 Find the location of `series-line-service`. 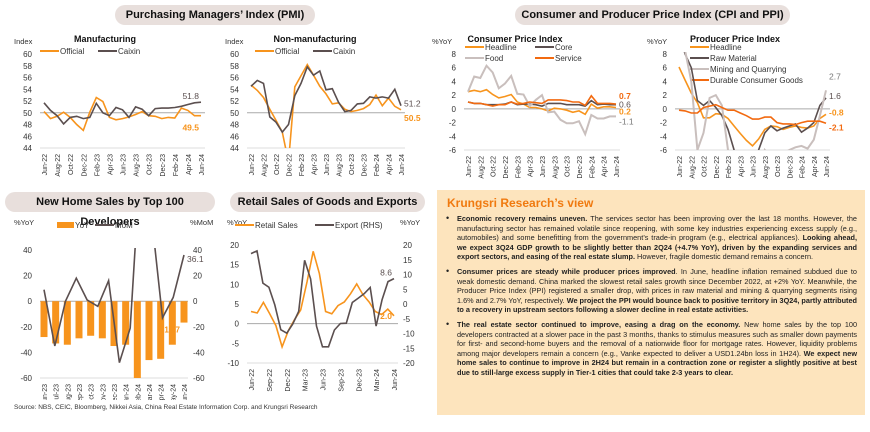

series-line-service is located at coordinates (542, 100).